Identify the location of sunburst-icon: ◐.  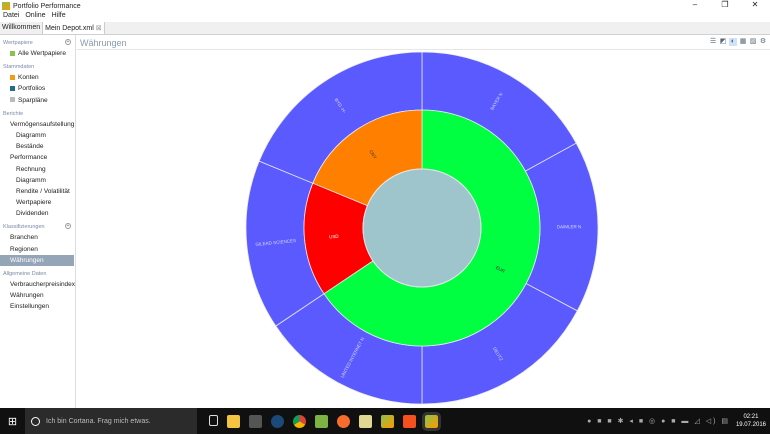
(733, 42).